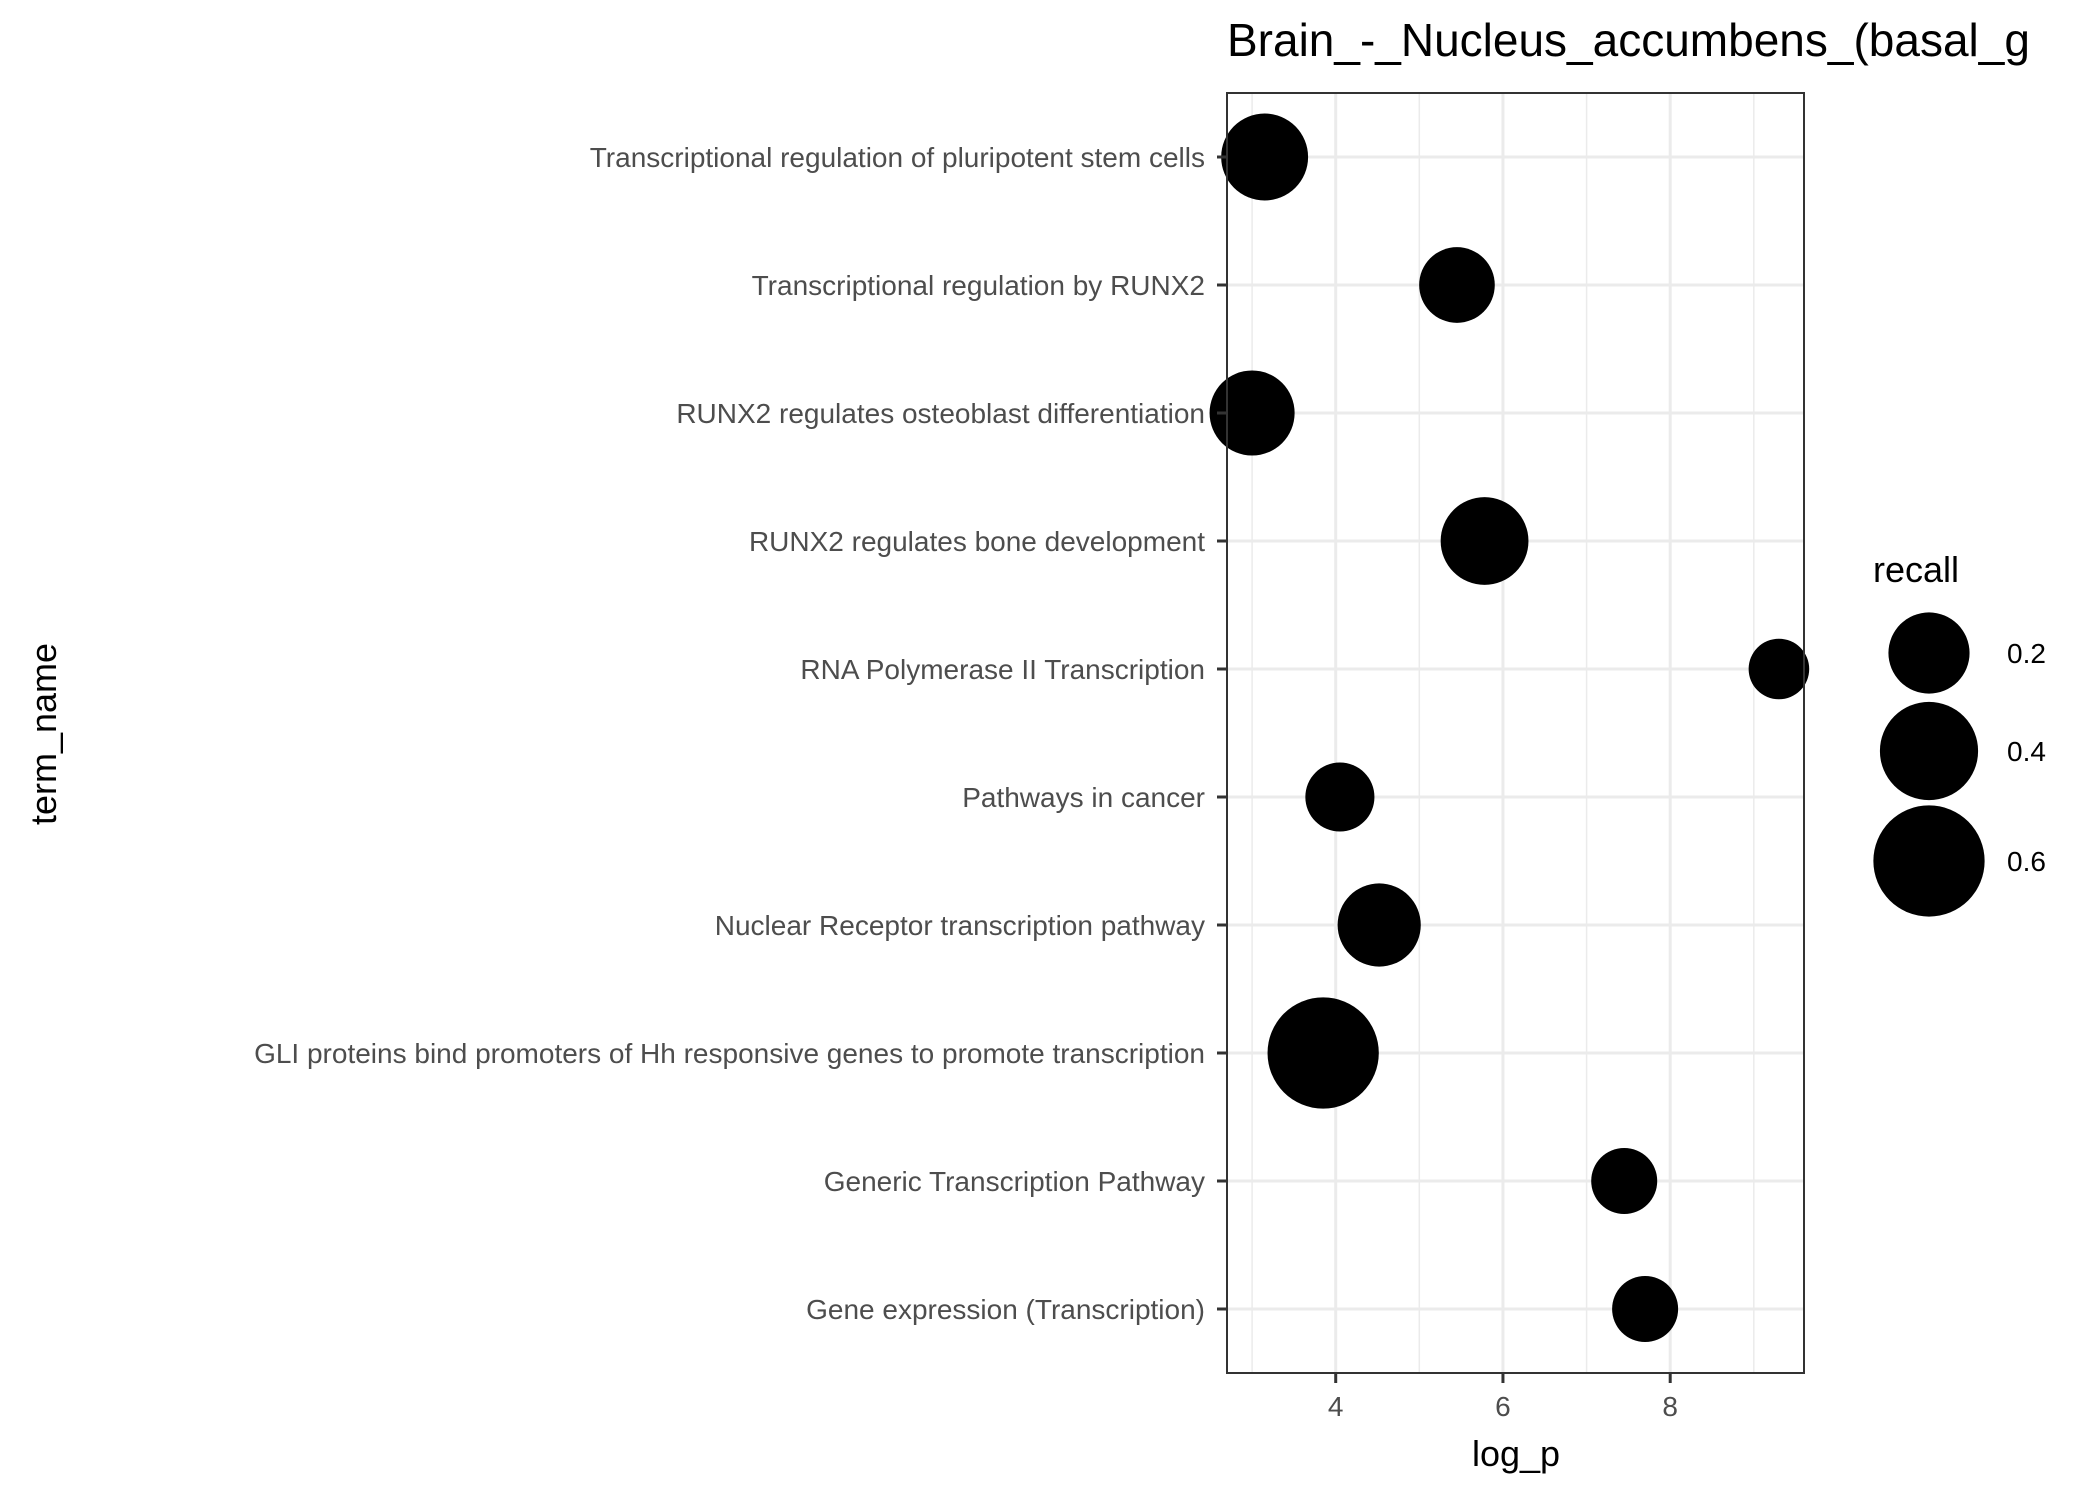 The height and width of the screenshot is (1499, 2100). Describe the element at coordinates (1336, 1406) in the screenshot. I see `x-tick-label: 4` at that location.